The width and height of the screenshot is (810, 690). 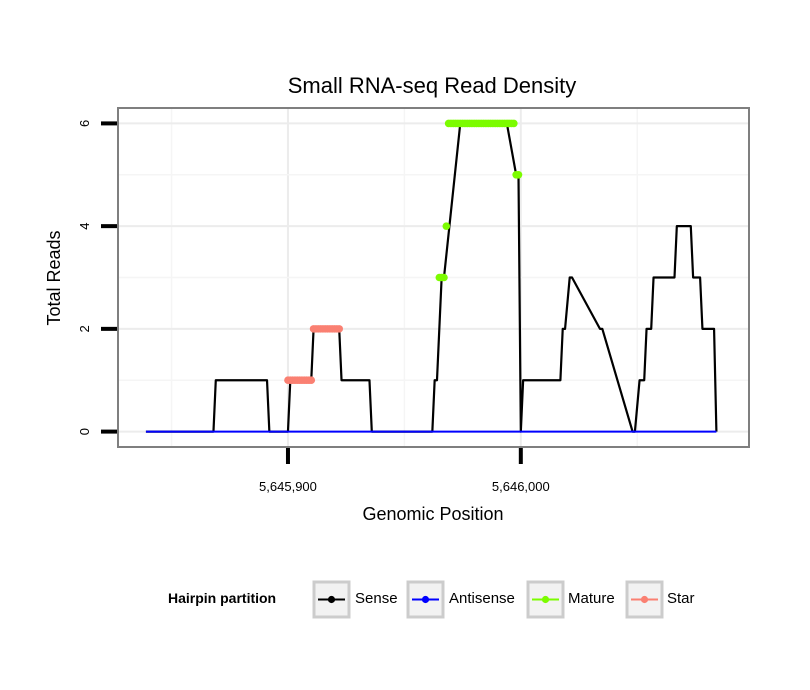 What do you see at coordinates (479, 200) in the screenshot?
I see `series-mature-points` at bounding box center [479, 200].